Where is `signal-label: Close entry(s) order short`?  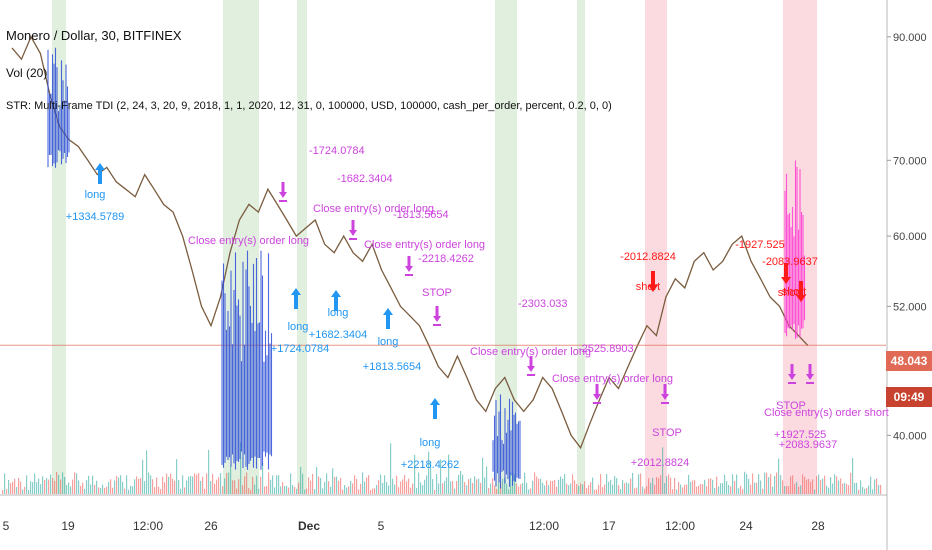 signal-label: Close entry(s) order short is located at coordinates (826, 413).